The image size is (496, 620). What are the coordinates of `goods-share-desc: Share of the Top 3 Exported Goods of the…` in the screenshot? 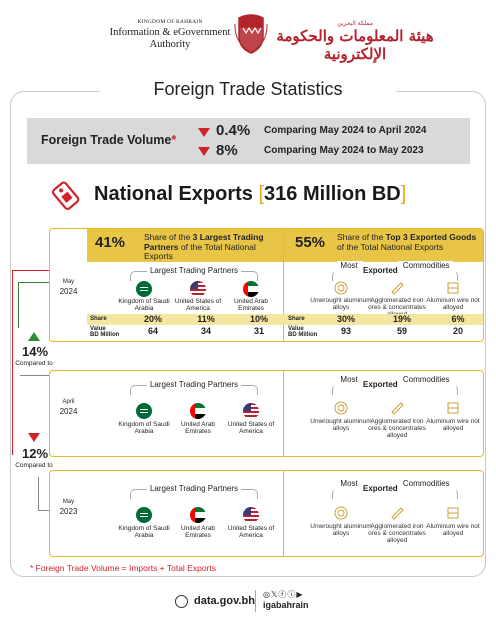 It's located at (407, 242).